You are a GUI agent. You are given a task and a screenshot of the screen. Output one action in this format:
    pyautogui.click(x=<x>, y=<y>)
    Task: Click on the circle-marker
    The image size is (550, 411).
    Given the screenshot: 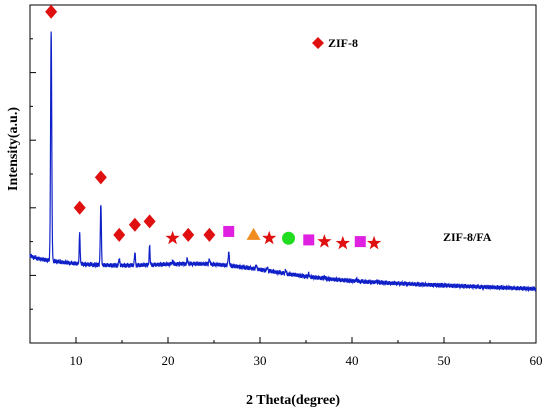 What is the action you would take?
    pyautogui.click(x=289, y=238)
    